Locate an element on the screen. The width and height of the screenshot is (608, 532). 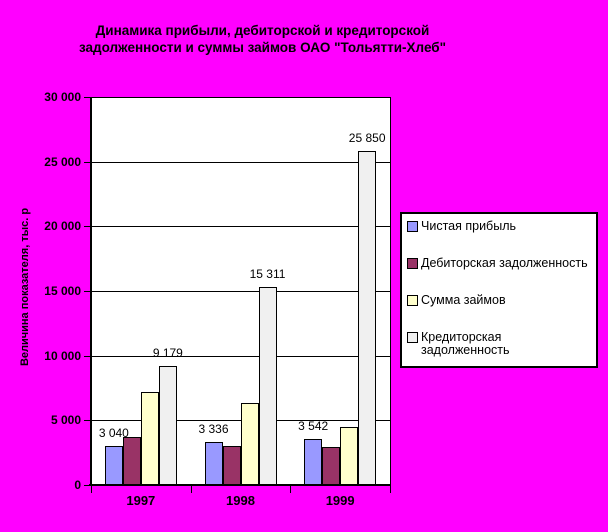
legend-label: Сумма займов is located at coordinates (463, 300).